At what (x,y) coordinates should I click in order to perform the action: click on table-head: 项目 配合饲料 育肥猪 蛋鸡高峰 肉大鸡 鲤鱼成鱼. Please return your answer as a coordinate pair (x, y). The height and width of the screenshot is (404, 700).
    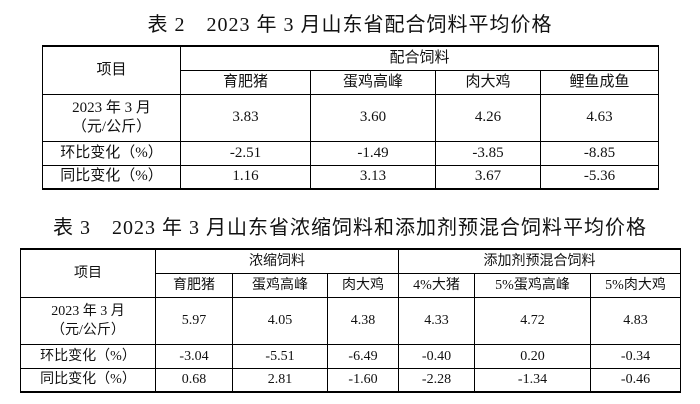
    Looking at the image, I should click on (351, 70).